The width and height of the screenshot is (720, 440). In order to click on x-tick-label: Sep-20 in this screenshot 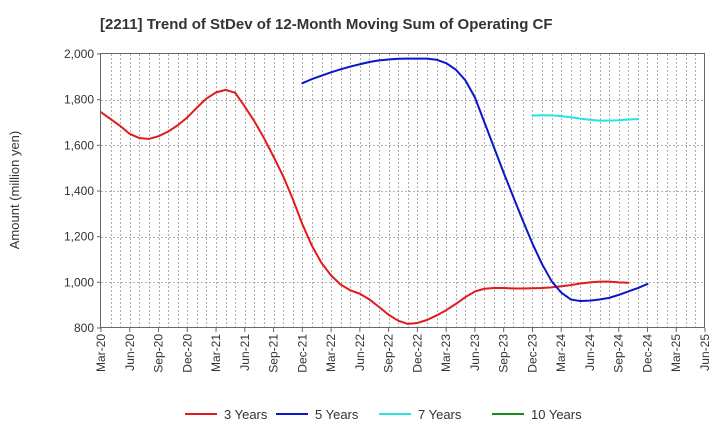, I will do `click(159, 353)`.